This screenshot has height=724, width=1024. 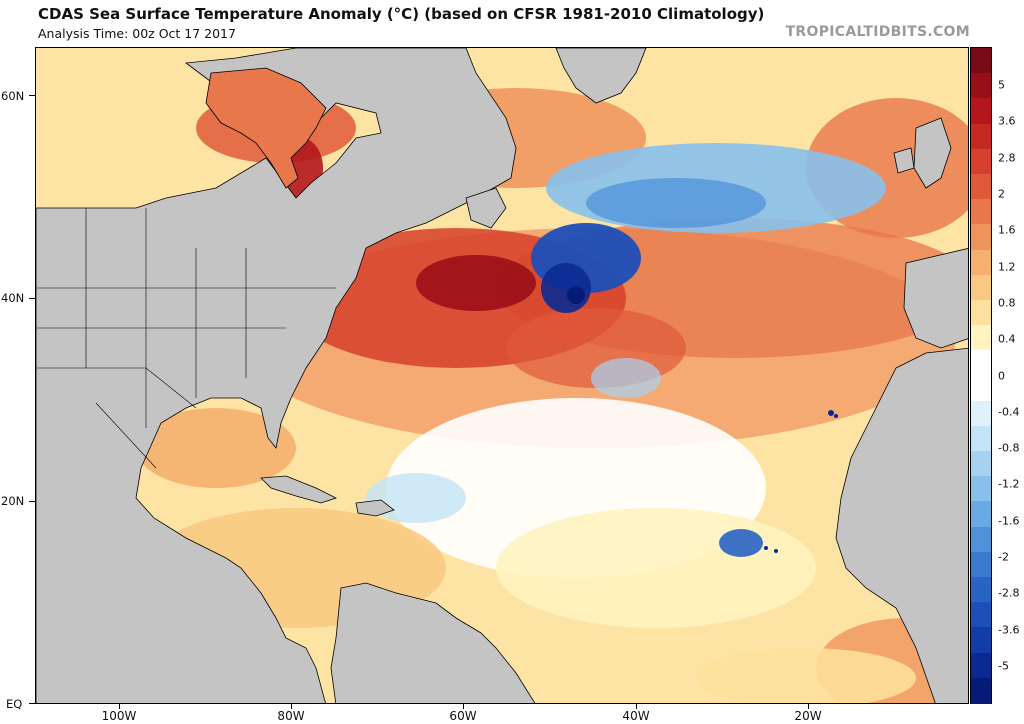 I want to click on brand-watermark: TROPICALTIDBITS.COM, so click(x=877, y=32).